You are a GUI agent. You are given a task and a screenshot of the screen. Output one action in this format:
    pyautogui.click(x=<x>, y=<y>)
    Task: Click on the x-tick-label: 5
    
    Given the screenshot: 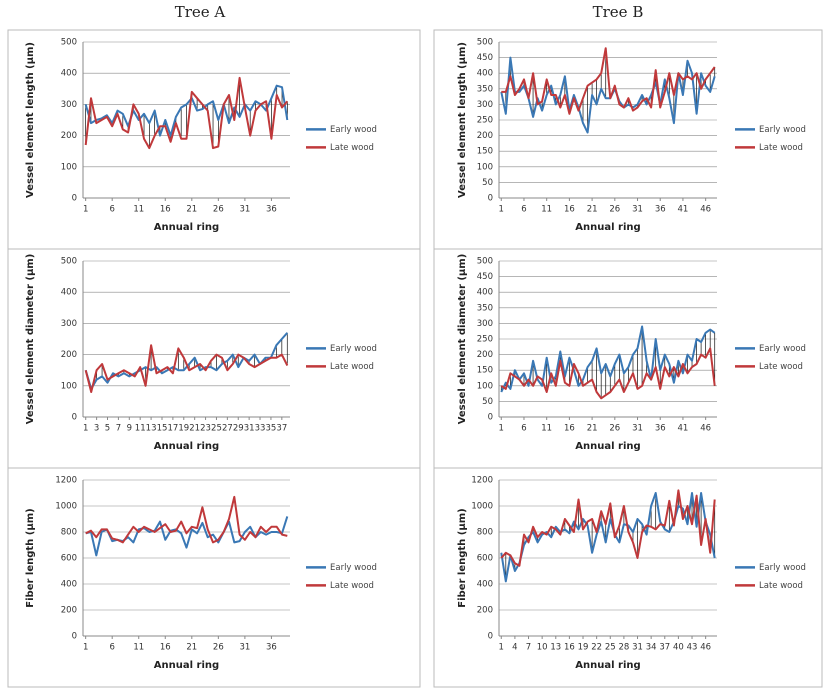 What is the action you would take?
    pyautogui.click(x=107, y=429)
    